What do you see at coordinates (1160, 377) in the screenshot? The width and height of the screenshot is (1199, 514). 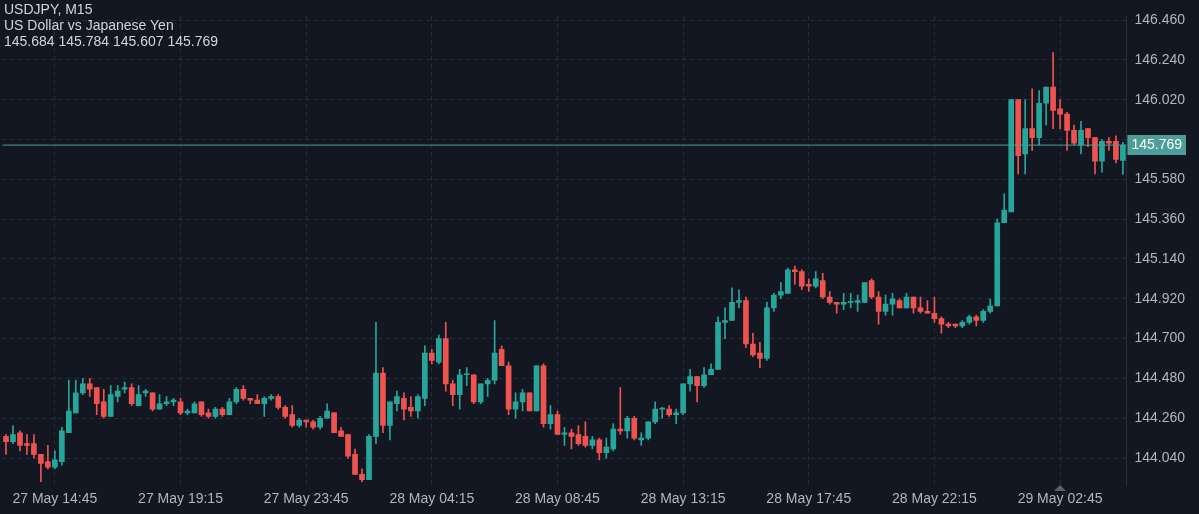 I see `y-tick-label: 144.480` at bounding box center [1160, 377].